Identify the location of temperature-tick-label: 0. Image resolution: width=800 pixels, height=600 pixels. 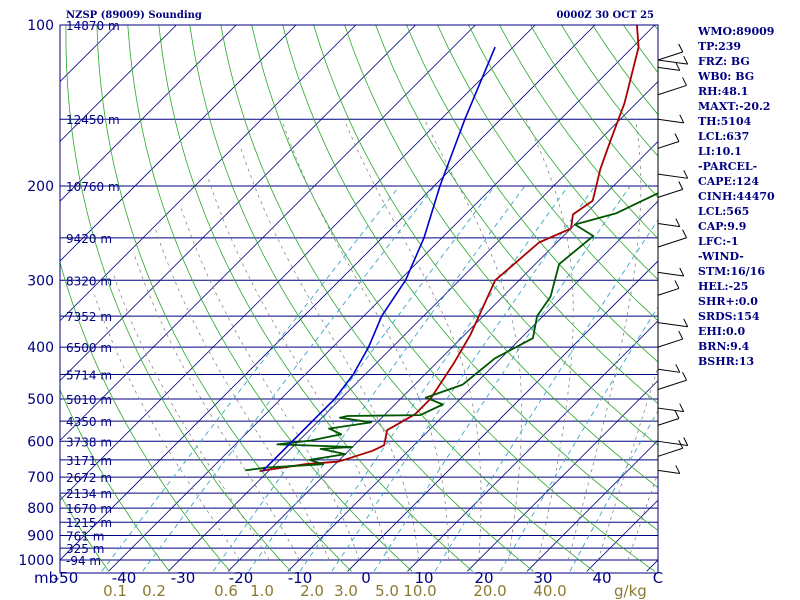
(366, 578).